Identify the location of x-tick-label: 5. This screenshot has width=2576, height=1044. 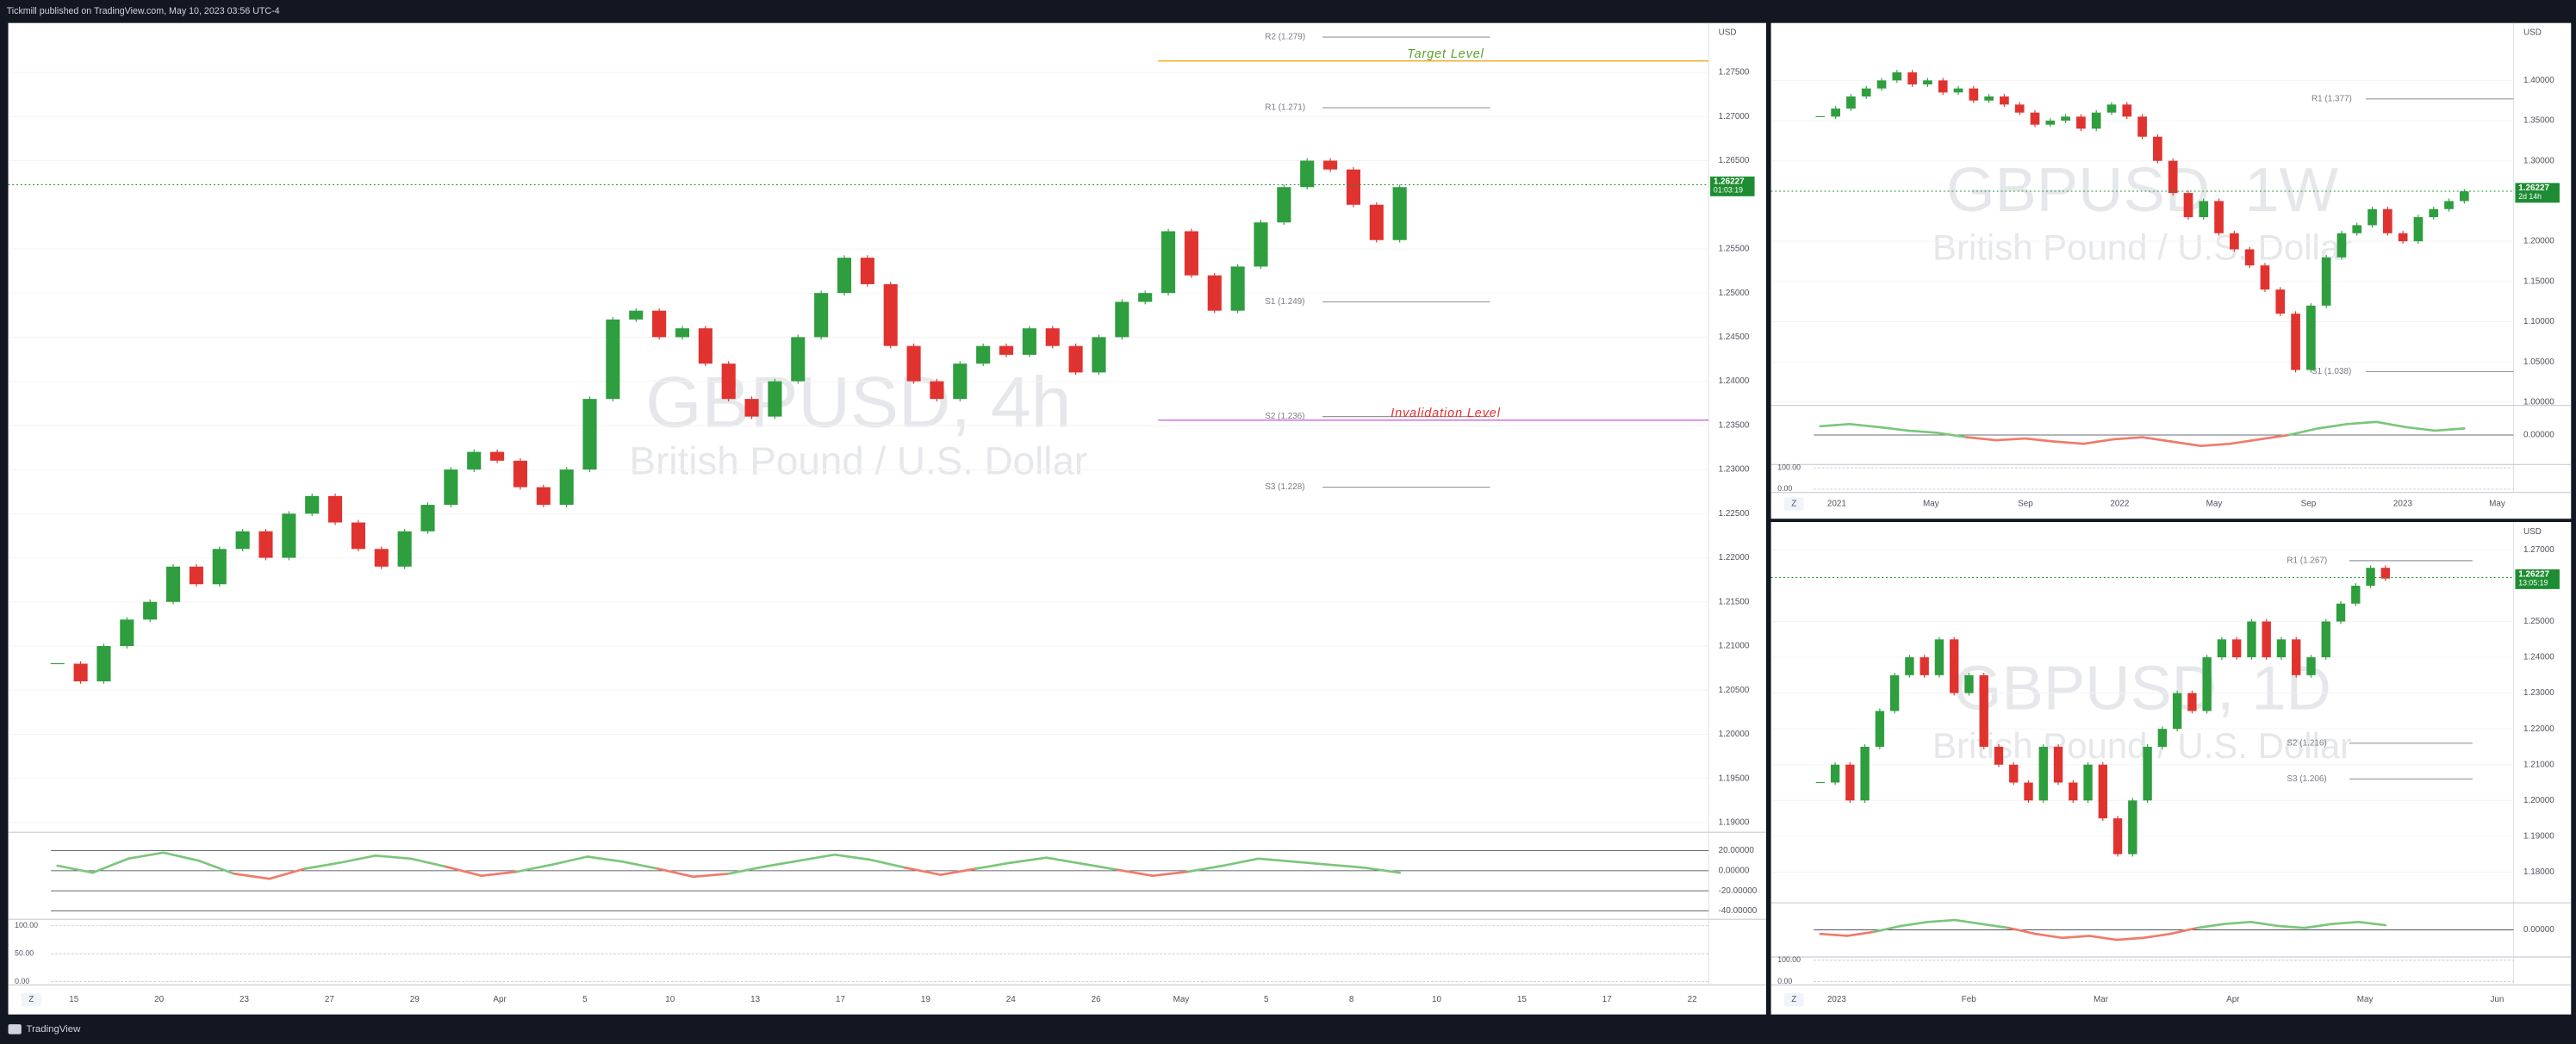
(1266, 1000).